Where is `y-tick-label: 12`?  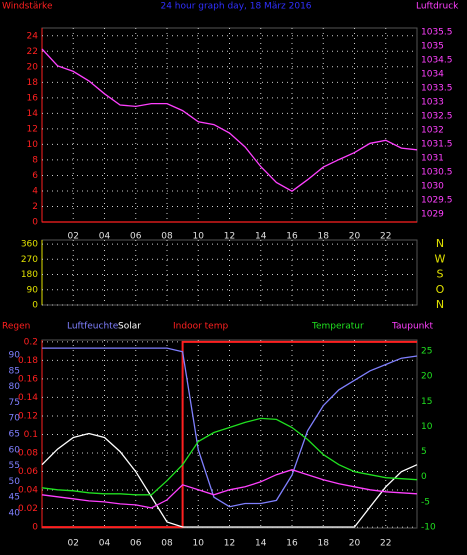
y-tick-label: 12 is located at coordinates (32, 129).